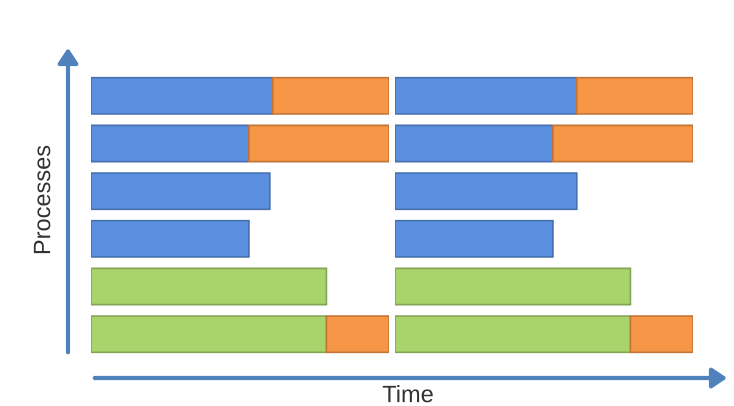  I want to click on y-axis-title: Processes, so click(42, 200).